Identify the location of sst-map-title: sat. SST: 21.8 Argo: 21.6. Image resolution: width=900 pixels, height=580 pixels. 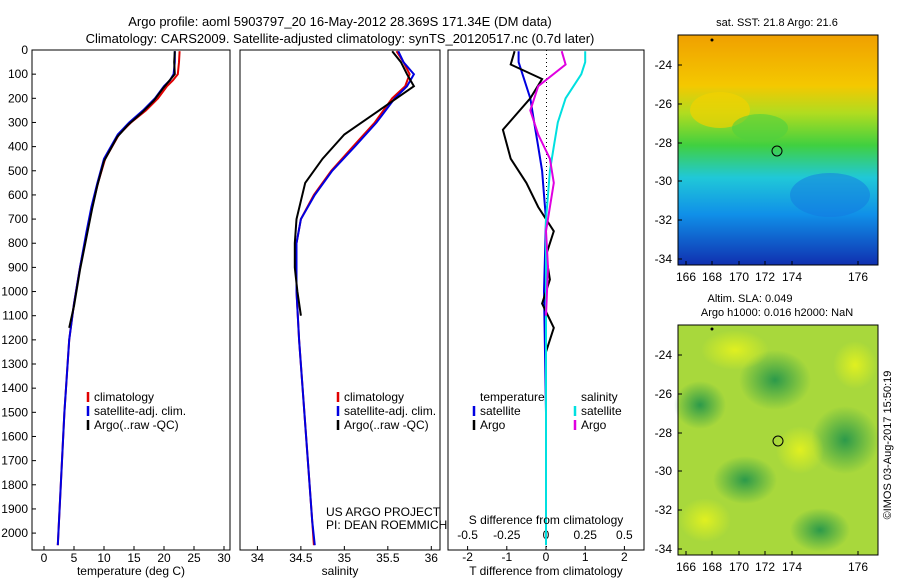
(777, 23).